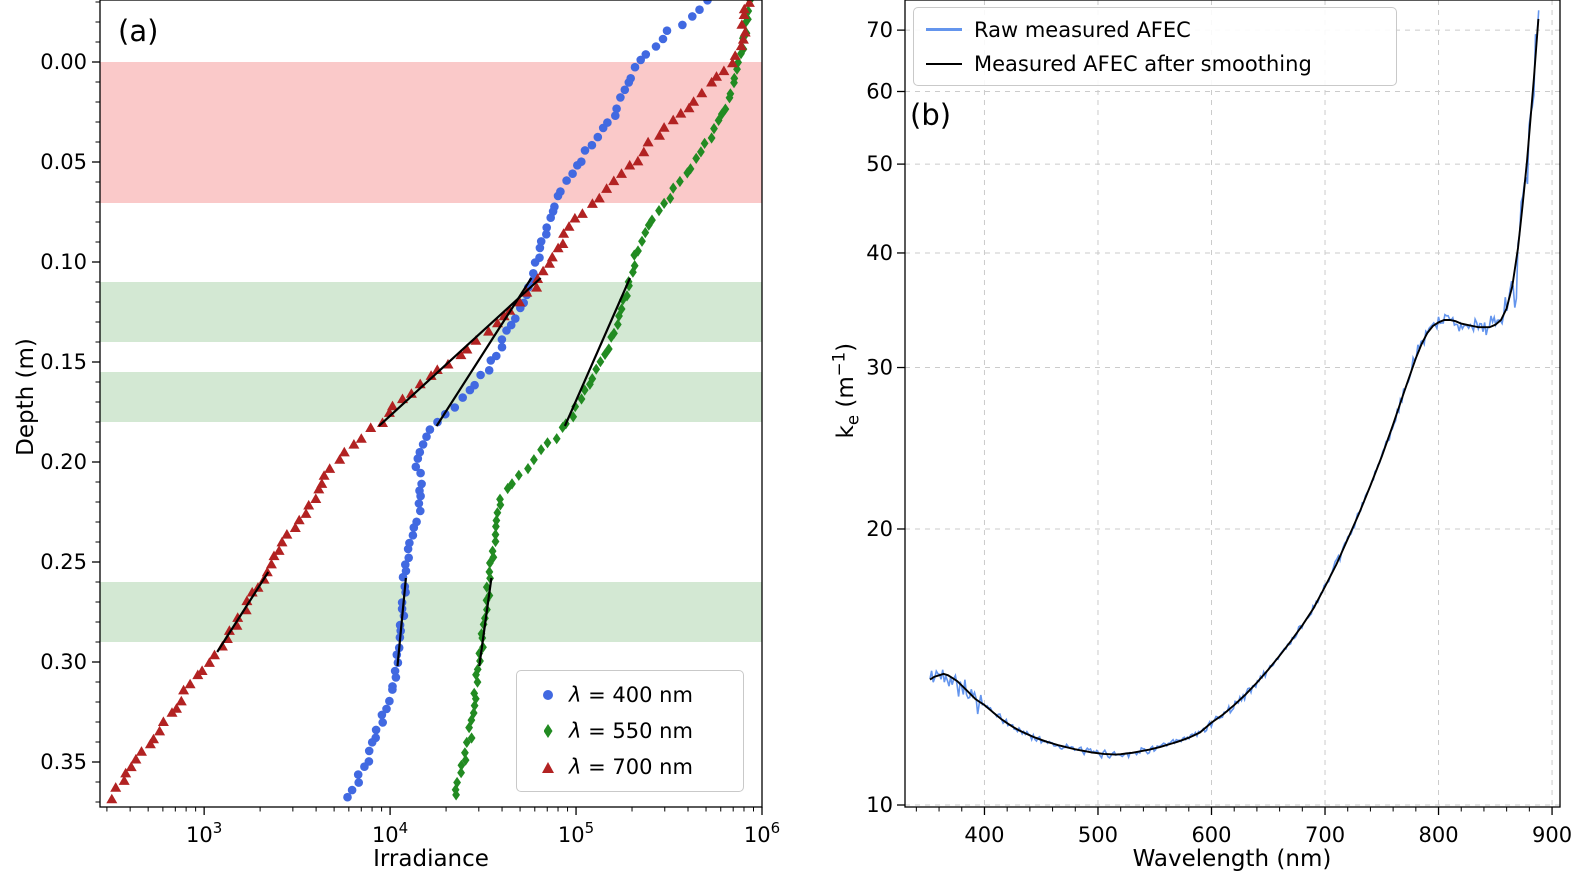  What do you see at coordinates (548, 731) in the screenshot?
I see `diamond-marker-icon` at bounding box center [548, 731].